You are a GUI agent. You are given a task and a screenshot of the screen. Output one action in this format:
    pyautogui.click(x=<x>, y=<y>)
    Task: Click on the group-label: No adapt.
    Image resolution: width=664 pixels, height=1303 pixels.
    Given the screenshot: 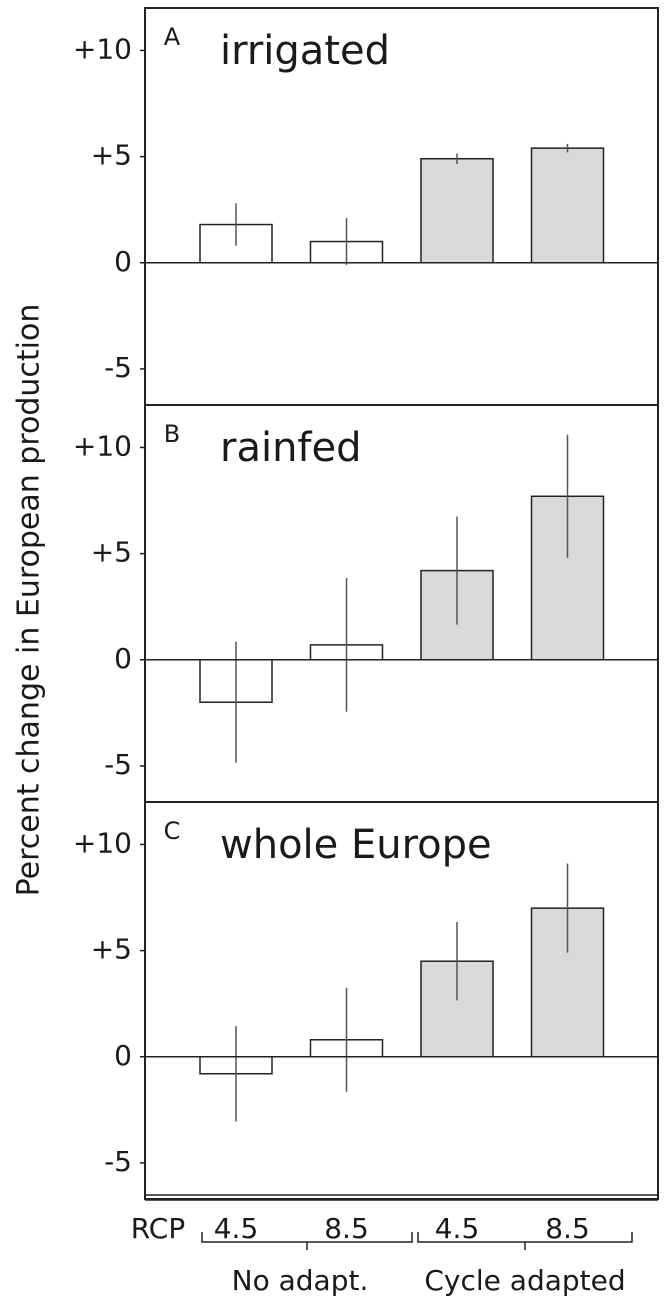 What is the action you would take?
    pyautogui.click(x=300, y=1280)
    